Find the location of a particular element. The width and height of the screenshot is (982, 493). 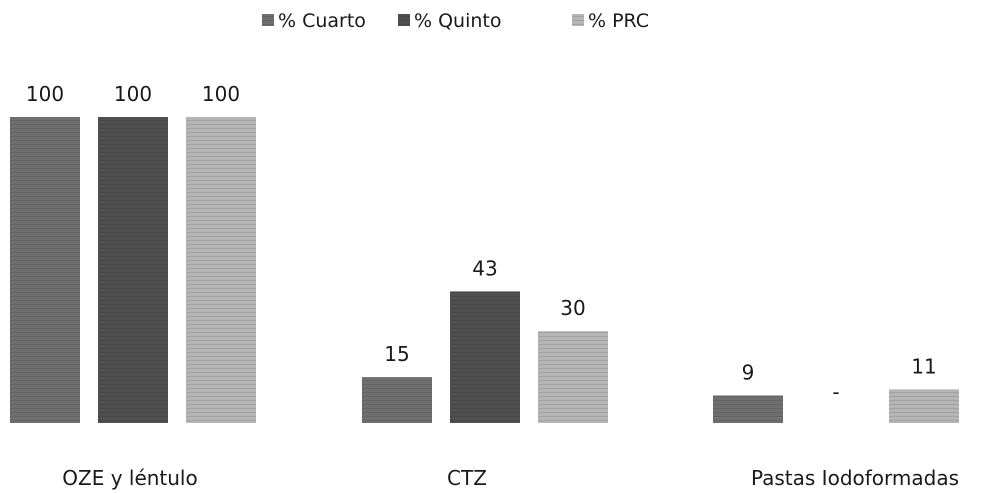

legend-item-1: % Cuarto is located at coordinates (314, 21).